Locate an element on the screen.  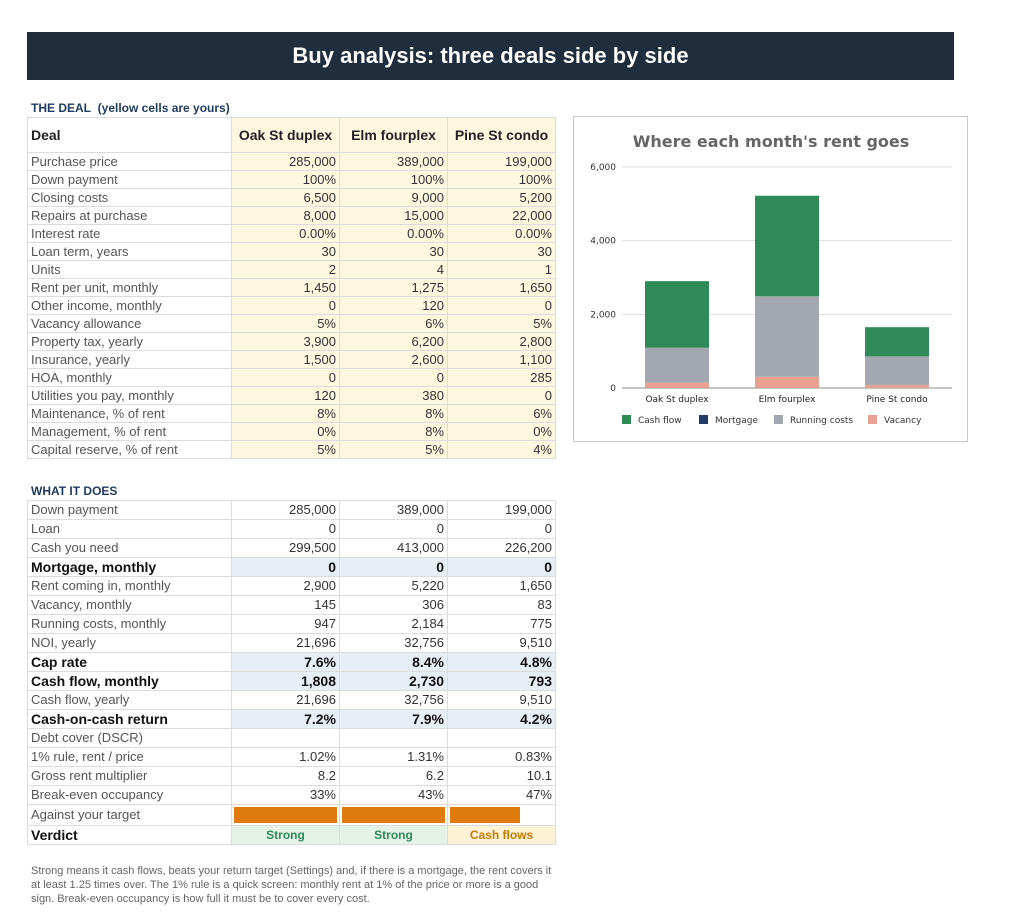
result-cell: 0 is located at coordinates (285, 567).